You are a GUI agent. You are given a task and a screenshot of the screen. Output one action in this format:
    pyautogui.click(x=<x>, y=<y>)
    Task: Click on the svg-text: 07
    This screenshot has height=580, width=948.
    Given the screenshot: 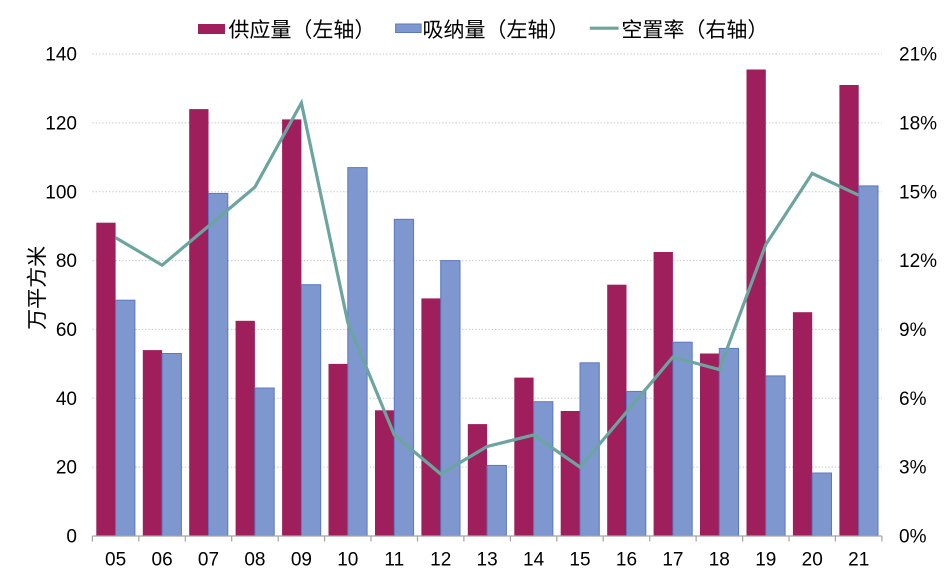 What is the action you would take?
    pyautogui.click(x=208, y=559)
    